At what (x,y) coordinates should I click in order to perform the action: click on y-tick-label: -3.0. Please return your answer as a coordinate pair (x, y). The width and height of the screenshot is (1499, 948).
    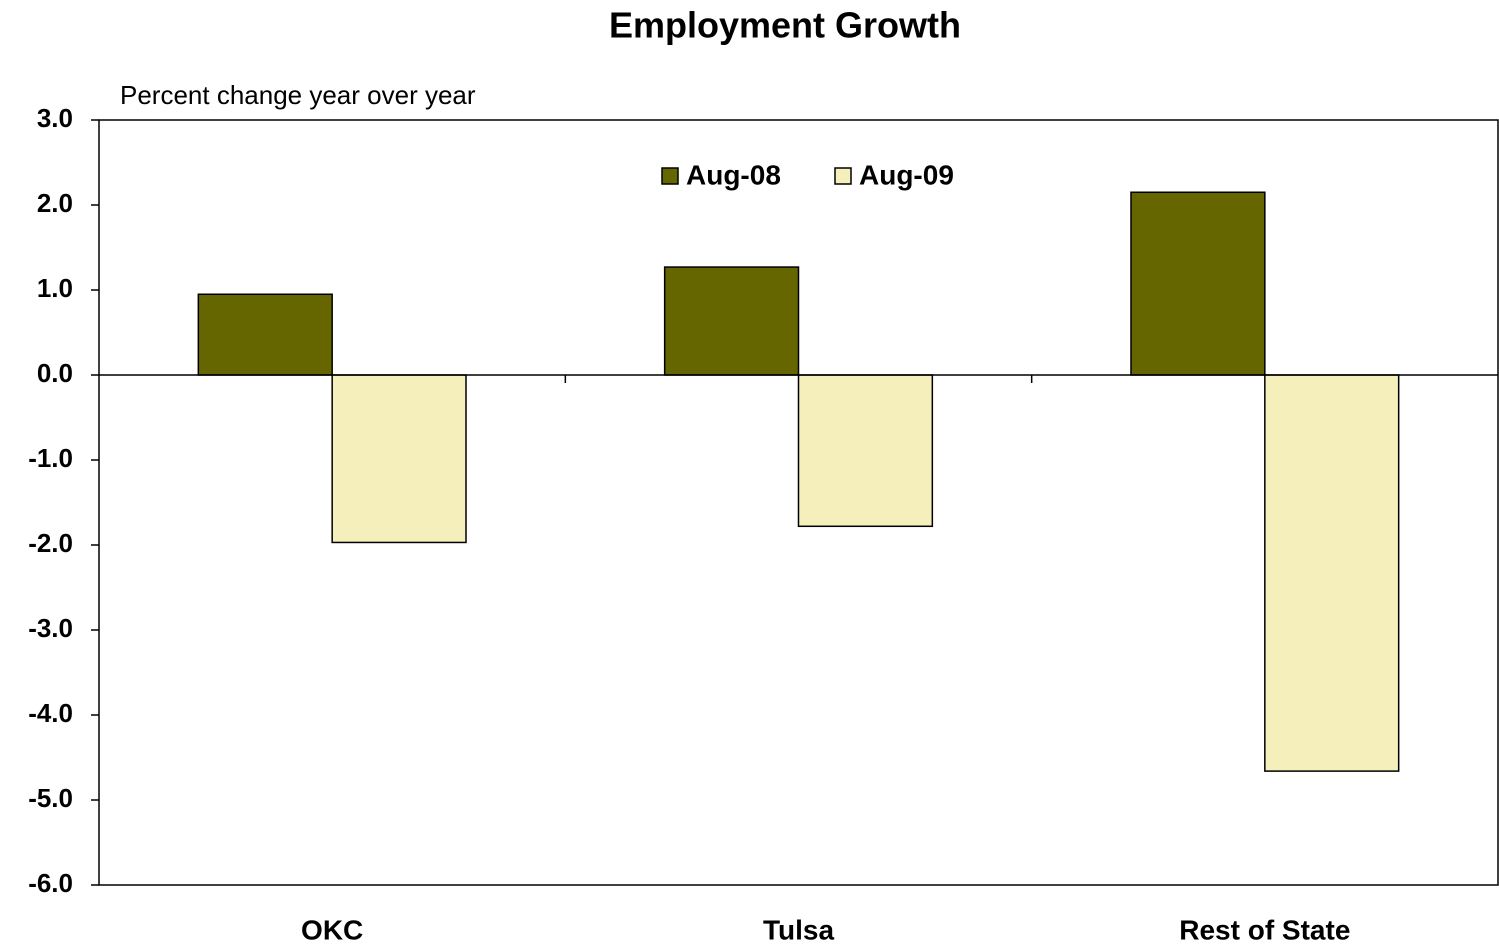
    Looking at the image, I should click on (50, 628).